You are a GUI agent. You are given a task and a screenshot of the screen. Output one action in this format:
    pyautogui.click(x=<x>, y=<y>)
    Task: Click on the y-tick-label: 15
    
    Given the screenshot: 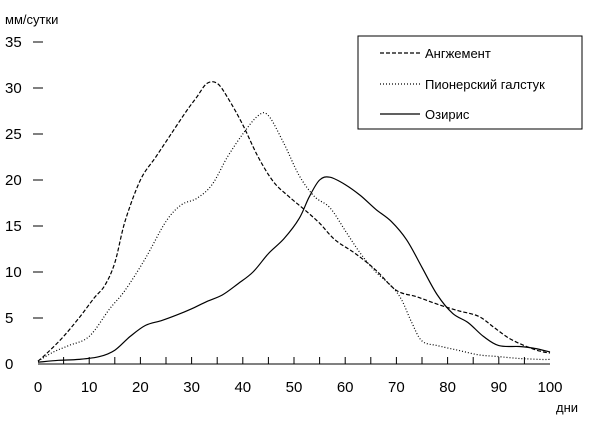 What is the action you would take?
    pyautogui.click(x=13, y=226)
    